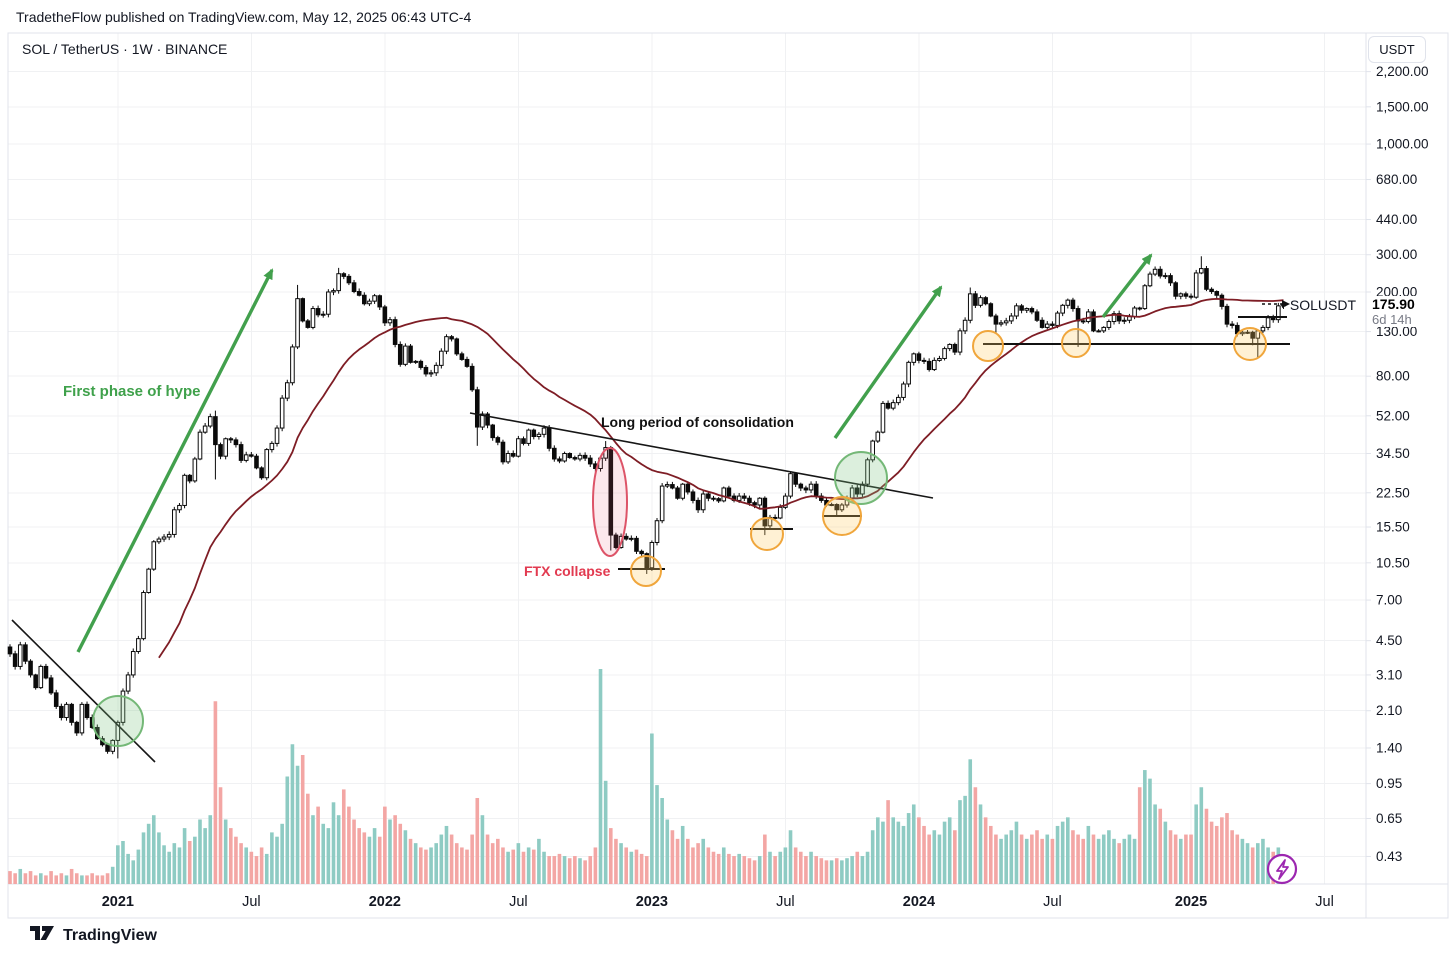 The height and width of the screenshot is (955, 1456). What do you see at coordinates (1389, 600) in the screenshot?
I see `svg-text: 7.00` at bounding box center [1389, 600].